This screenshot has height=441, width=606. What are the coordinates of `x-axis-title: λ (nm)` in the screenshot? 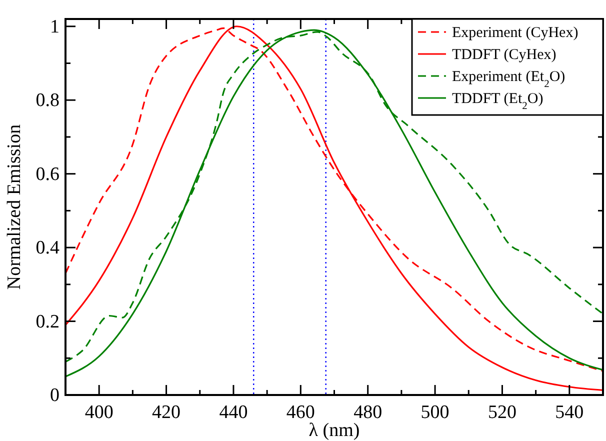 It's located at (334, 430).